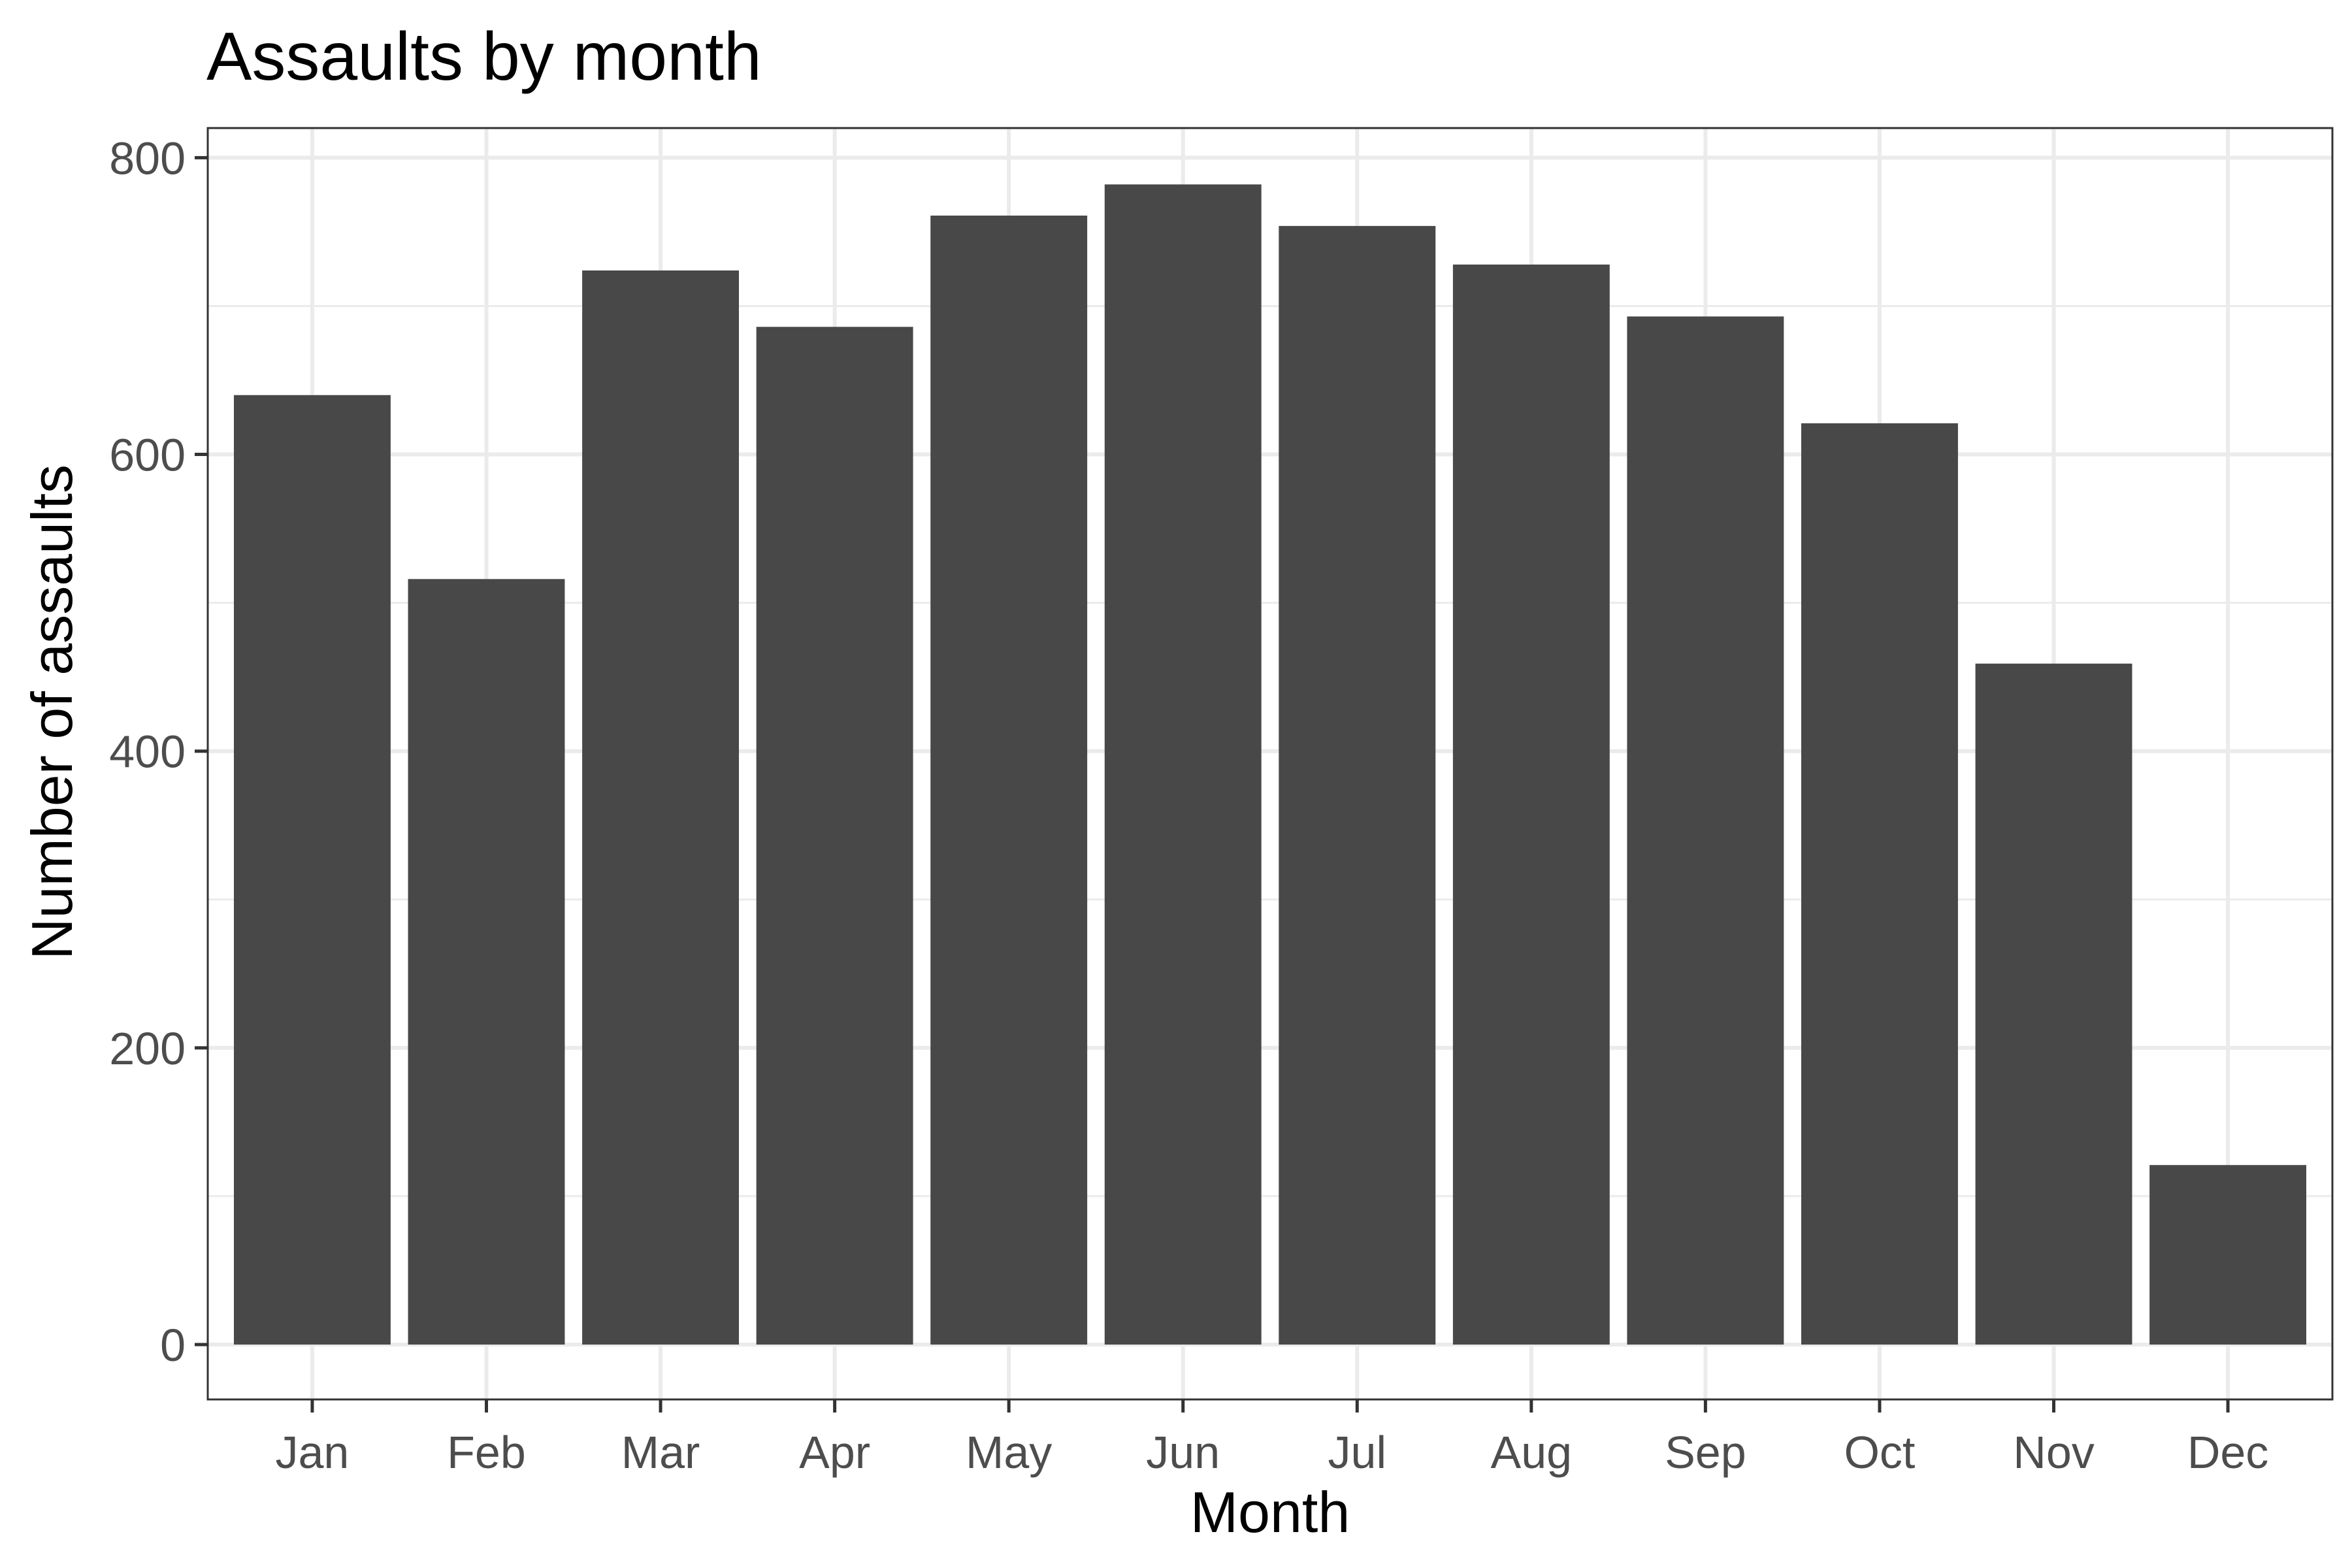 Image resolution: width=2352 pixels, height=1568 pixels. Describe the element at coordinates (1705, 830) in the screenshot. I see `bar-sep` at that location.